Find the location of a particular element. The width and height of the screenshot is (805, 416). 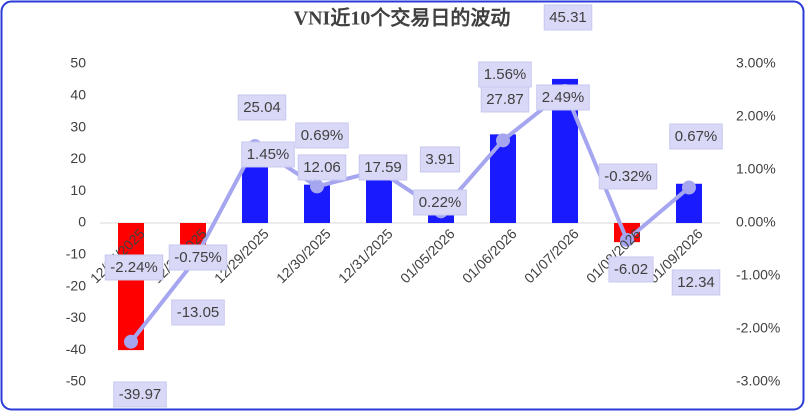

data-label-text: 0.67% is located at coordinates (696, 136).